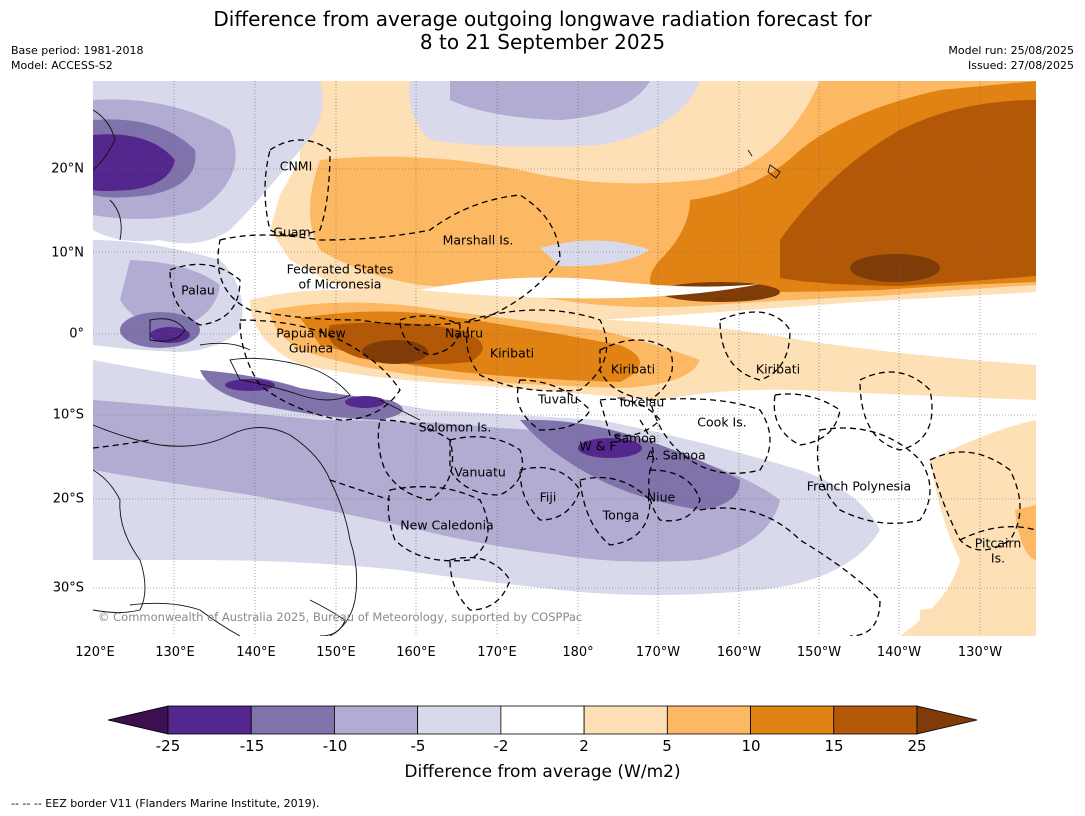  I want to click on region-equatorial-extreme, so click(395, 352).